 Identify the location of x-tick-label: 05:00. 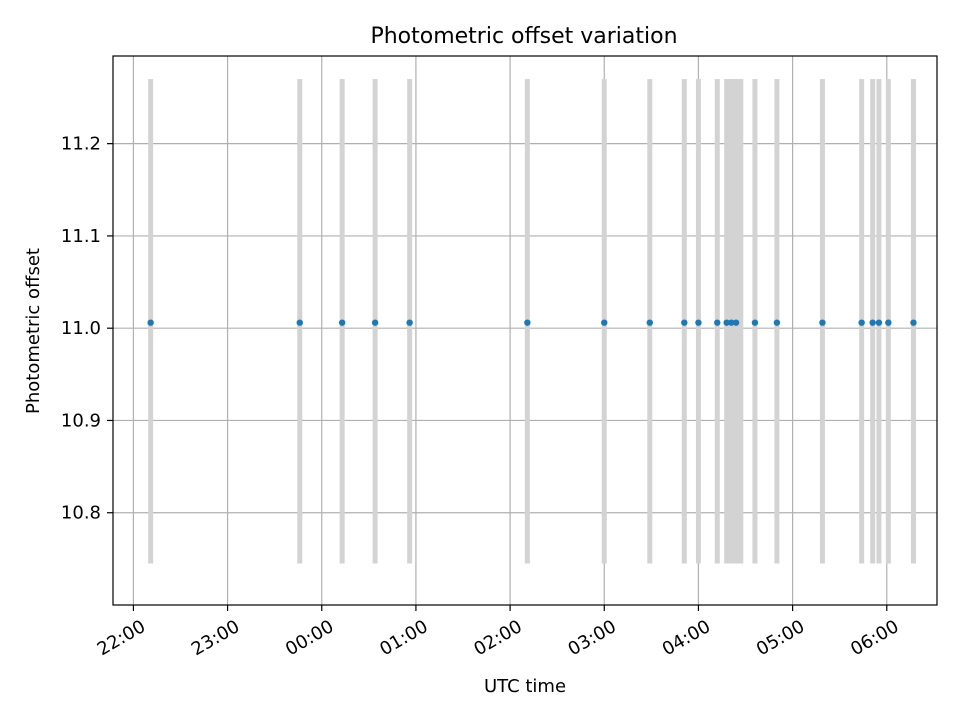
(780, 638).